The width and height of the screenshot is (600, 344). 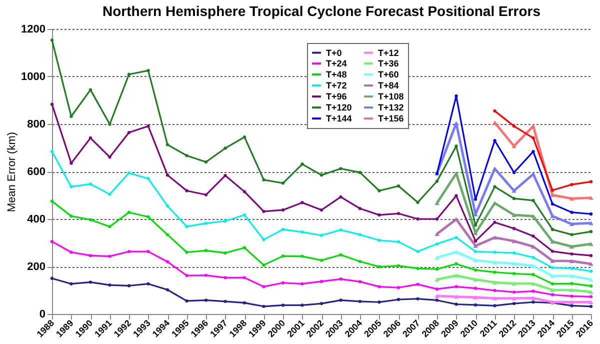 I want to click on legend-label: T+132, so click(x=391, y=107).